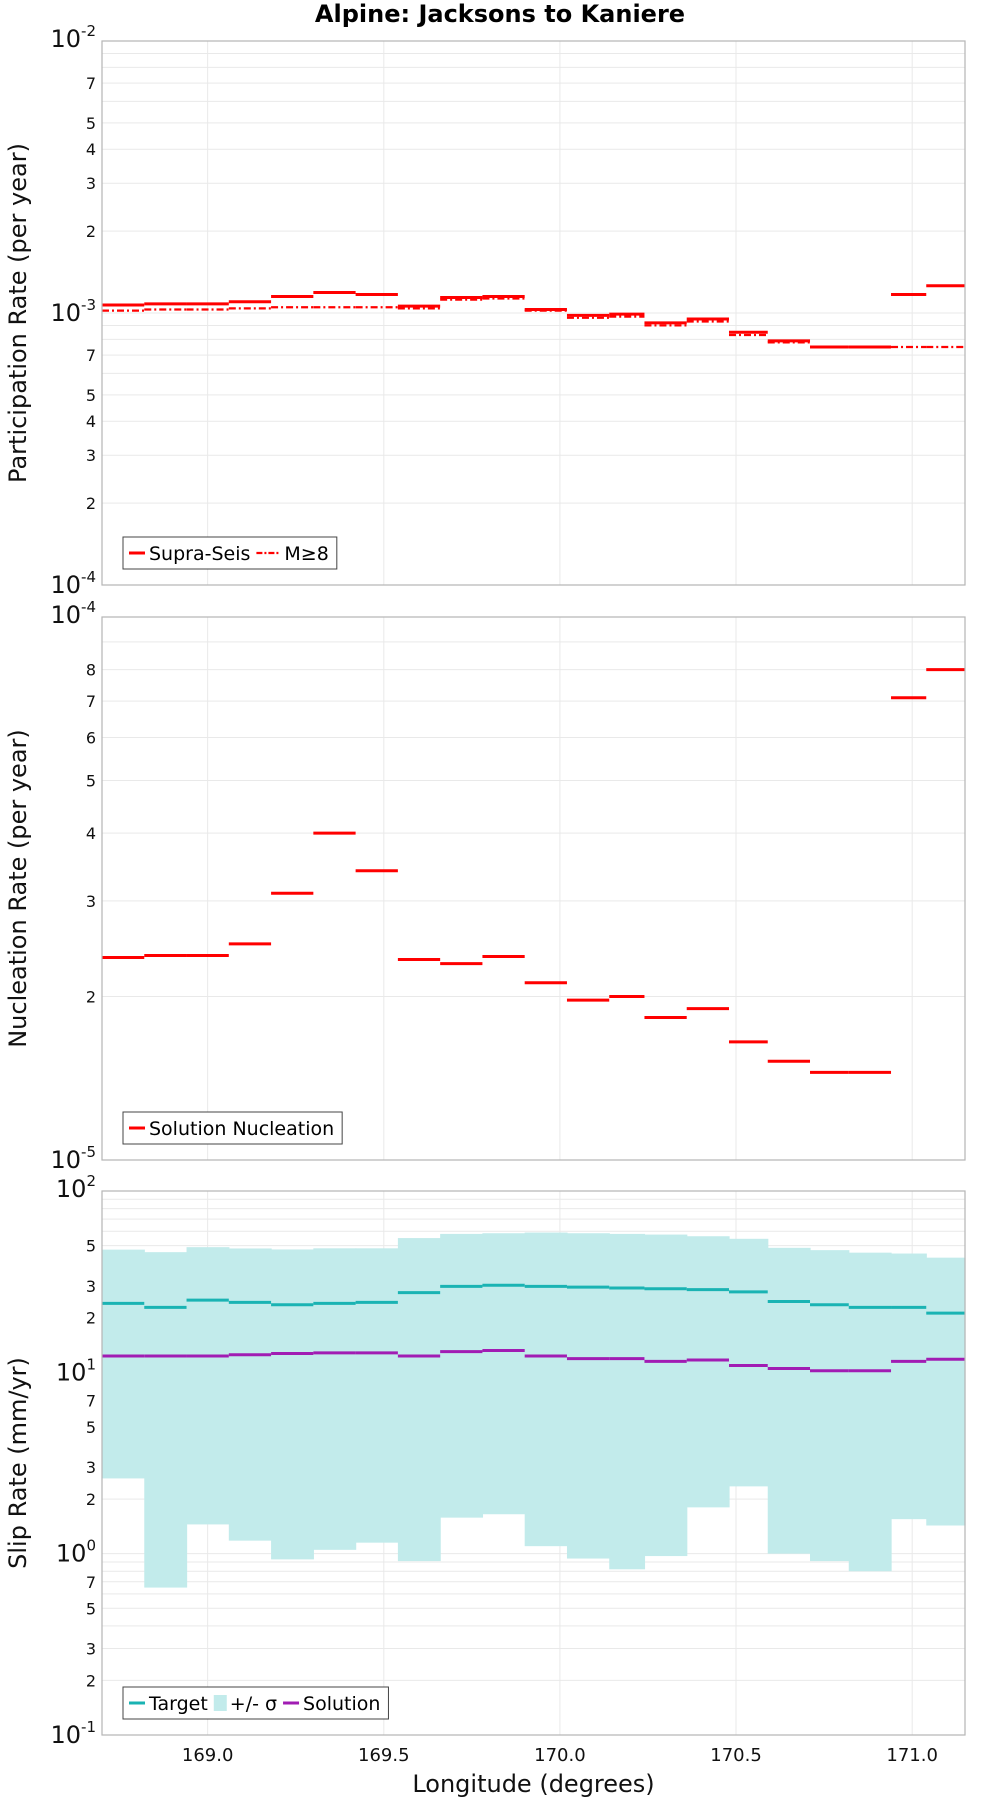 Image resolution: width=1000 pixels, height=1800 pixels. What do you see at coordinates (76, 1370) in the screenshot?
I see `y-tick-label-major: 10¹` at bounding box center [76, 1370].